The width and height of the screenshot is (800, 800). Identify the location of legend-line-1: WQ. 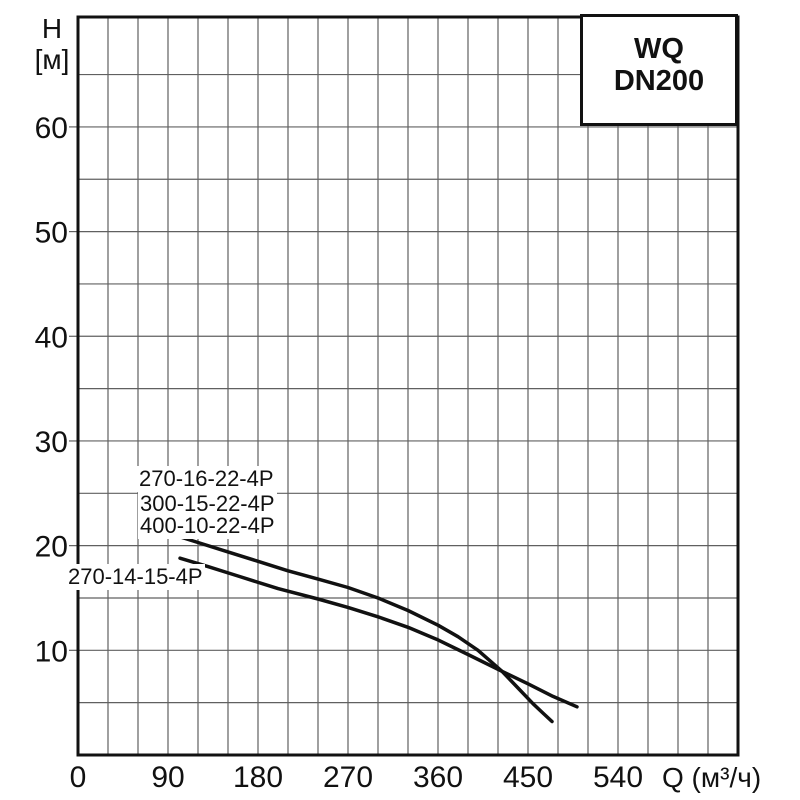
(659, 49).